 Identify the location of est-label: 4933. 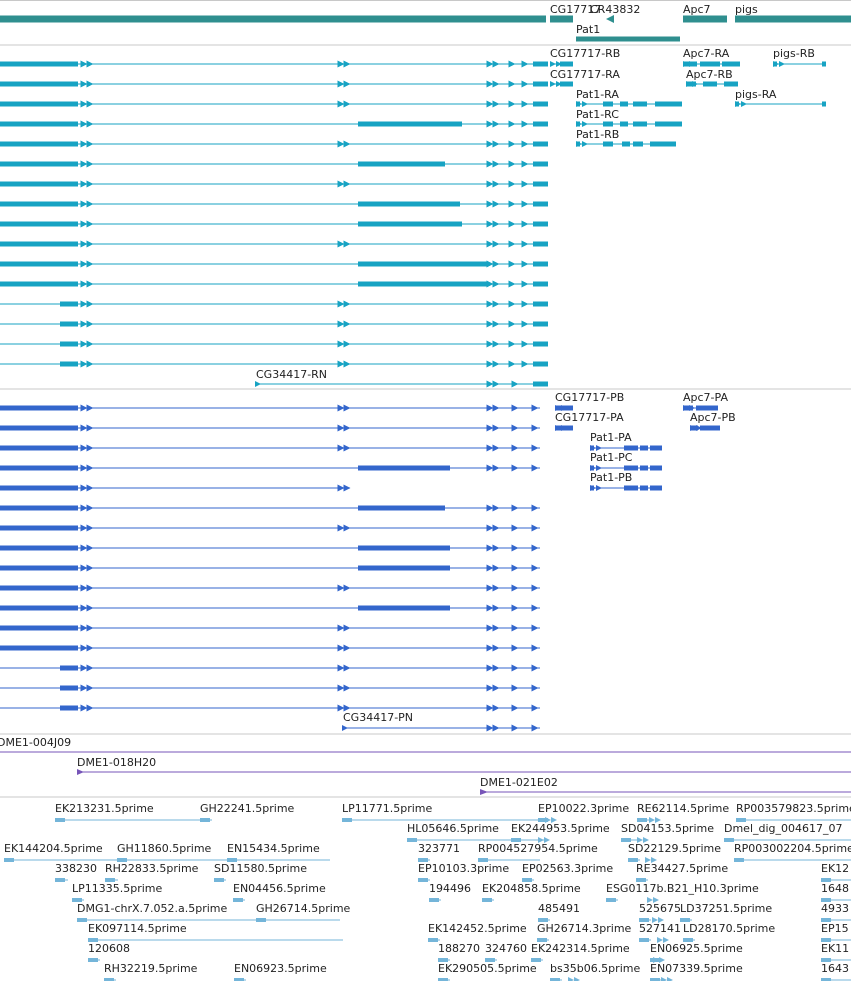
(835, 908).